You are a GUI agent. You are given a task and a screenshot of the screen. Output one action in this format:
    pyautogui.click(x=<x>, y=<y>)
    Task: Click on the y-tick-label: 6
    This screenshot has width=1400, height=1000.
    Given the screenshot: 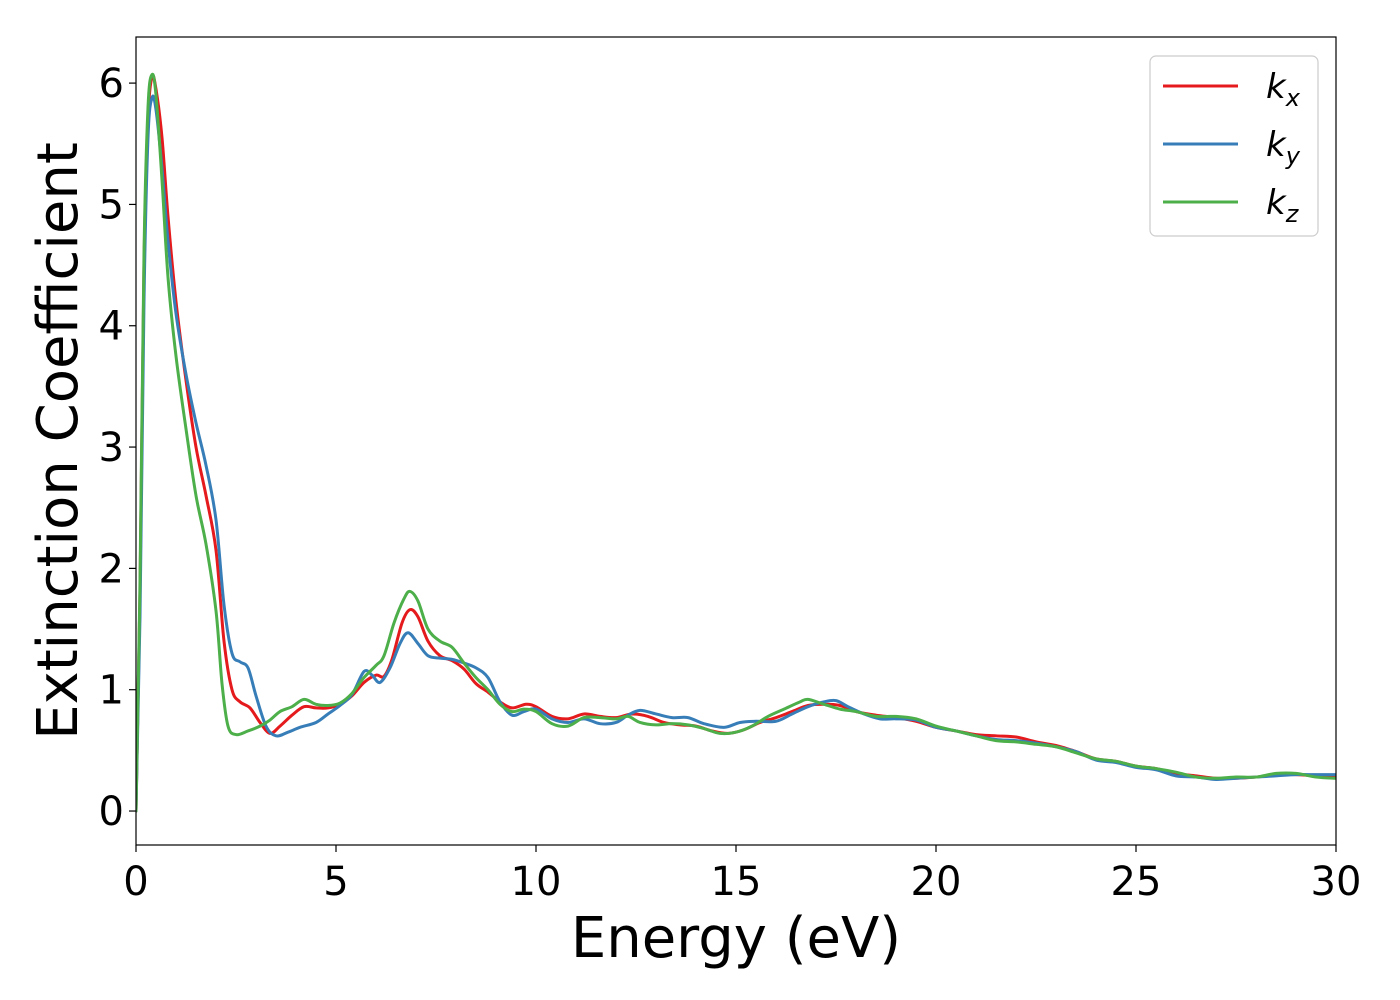 What is the action you would take?
    pyautogui.click(x=111, y=84)
    